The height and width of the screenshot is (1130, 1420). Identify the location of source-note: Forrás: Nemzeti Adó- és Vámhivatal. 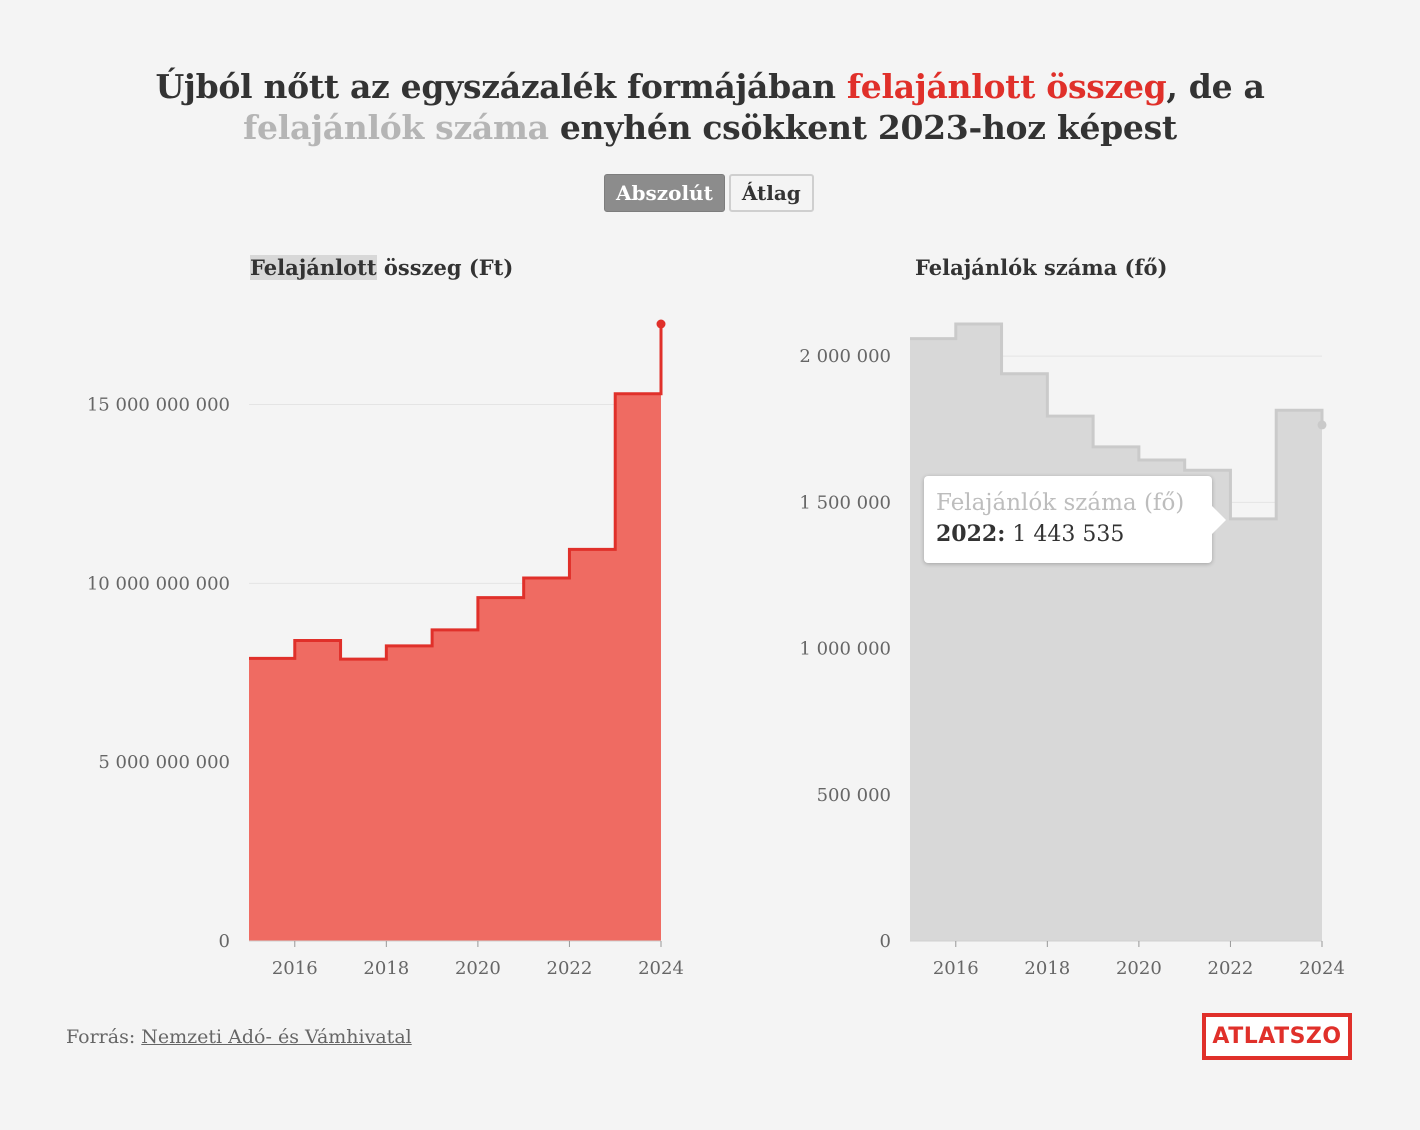
(239, 1037).